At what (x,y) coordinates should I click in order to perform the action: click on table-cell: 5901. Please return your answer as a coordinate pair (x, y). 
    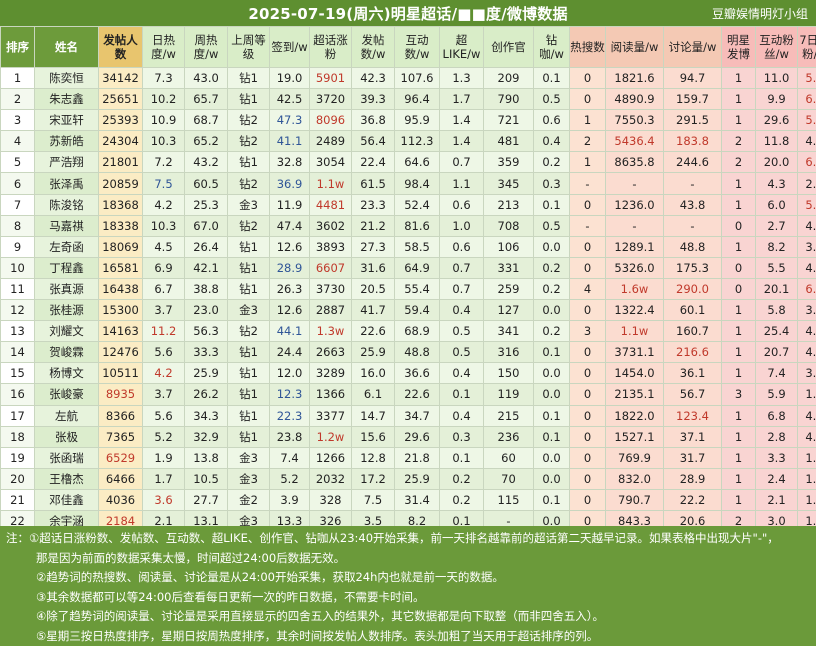
    Looking at the image, I should click on (331, 78).